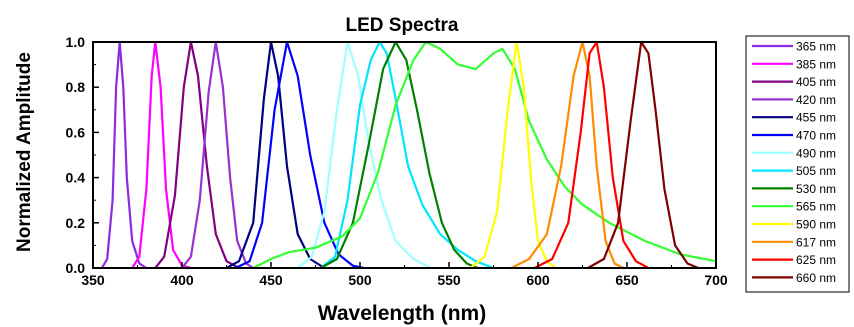 This screenshot has height=327, width=854. I want to click on legend-label: 405 nm, so click(816, 82).